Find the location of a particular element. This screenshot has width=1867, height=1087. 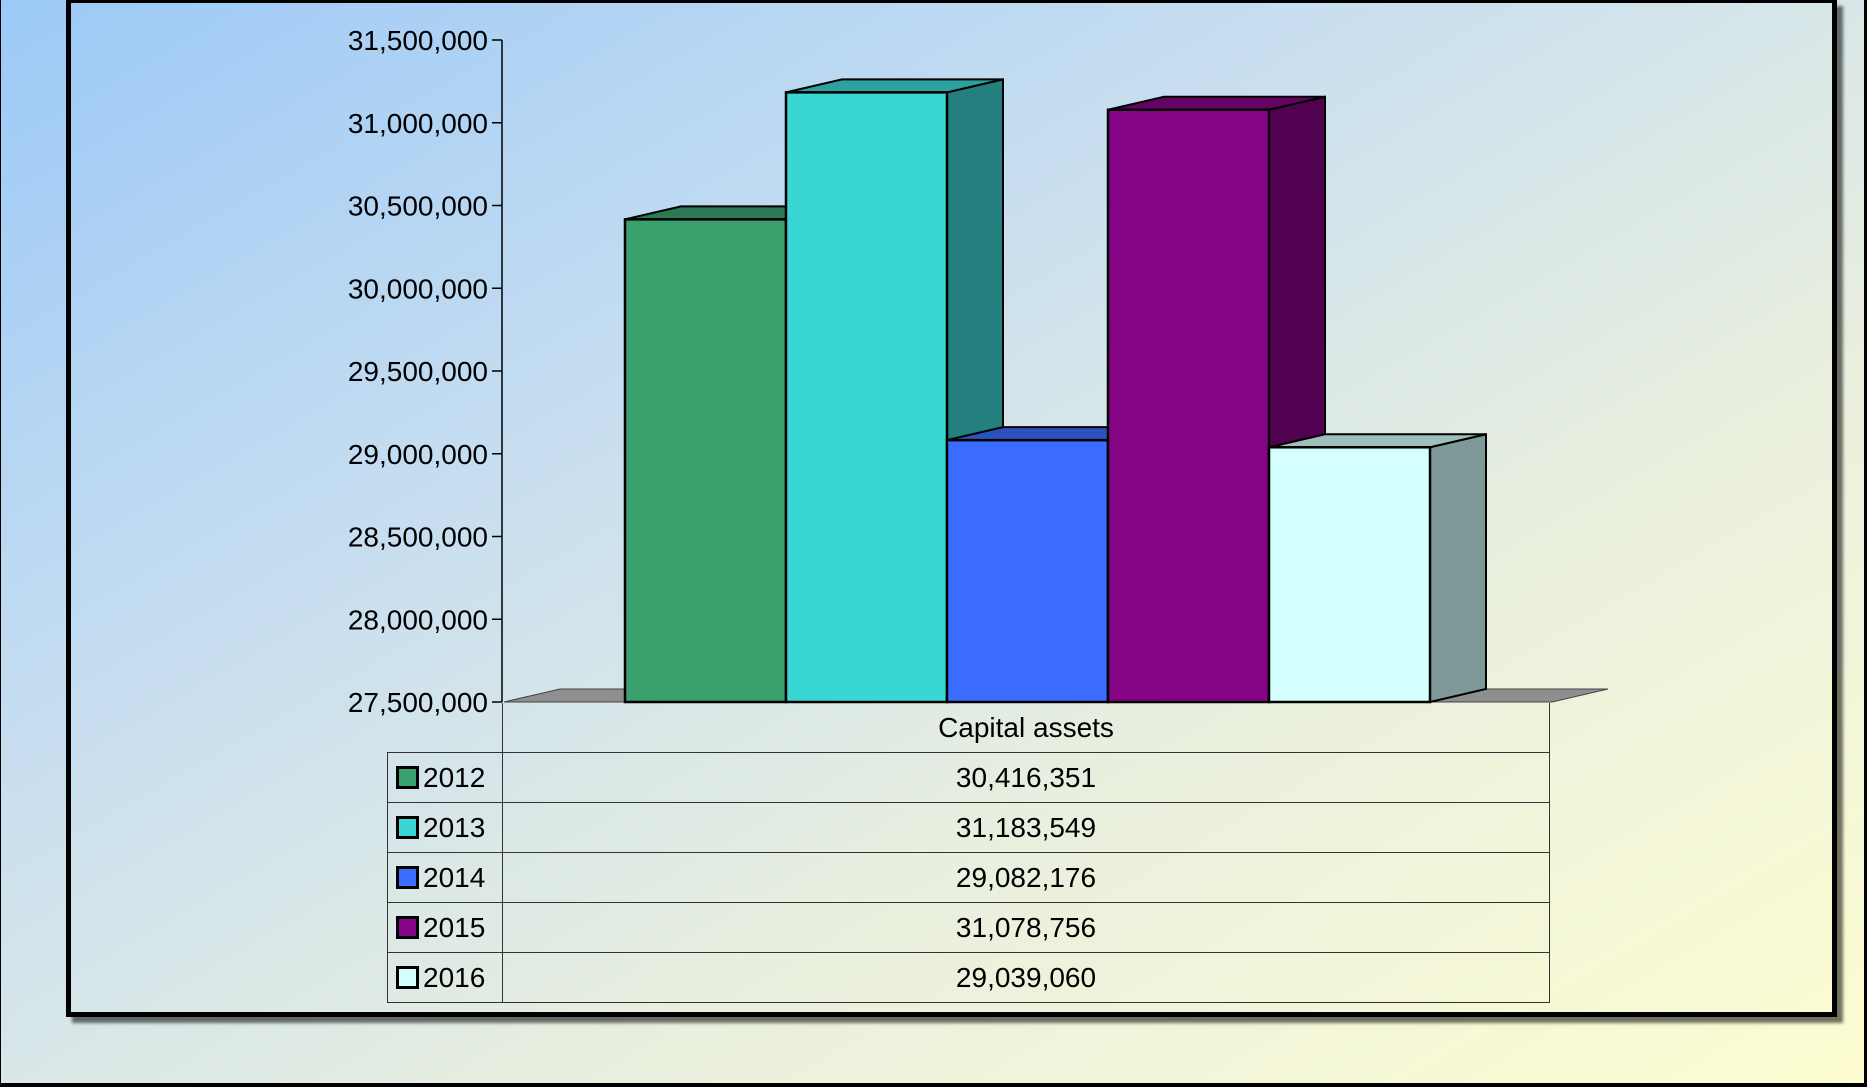

table-value: 31,183,549 is located at coordinates (1026, 827).